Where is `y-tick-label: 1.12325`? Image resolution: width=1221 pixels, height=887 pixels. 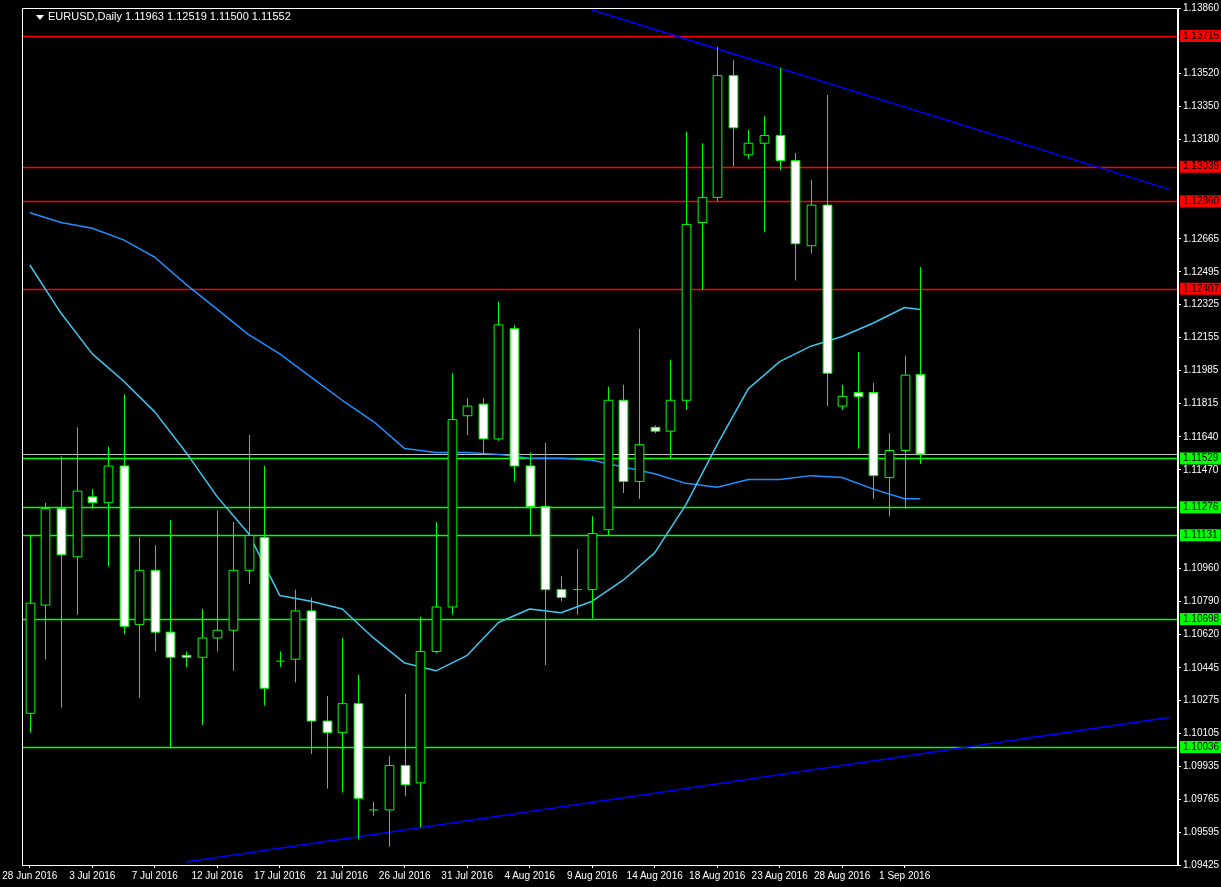 y-tick-label: 1.12325 is located at coordinates (1201, 304).